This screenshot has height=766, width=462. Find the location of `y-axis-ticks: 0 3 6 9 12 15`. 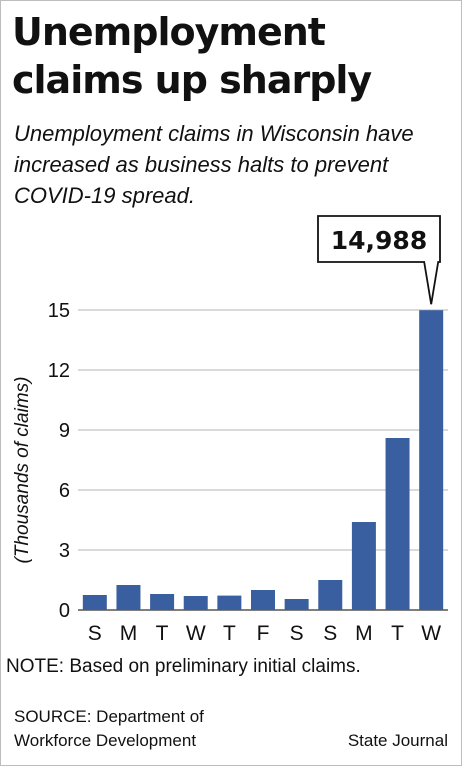

y-axis-ticks: 0 3 6 9 12 15 is located at coordinates (59, 461).